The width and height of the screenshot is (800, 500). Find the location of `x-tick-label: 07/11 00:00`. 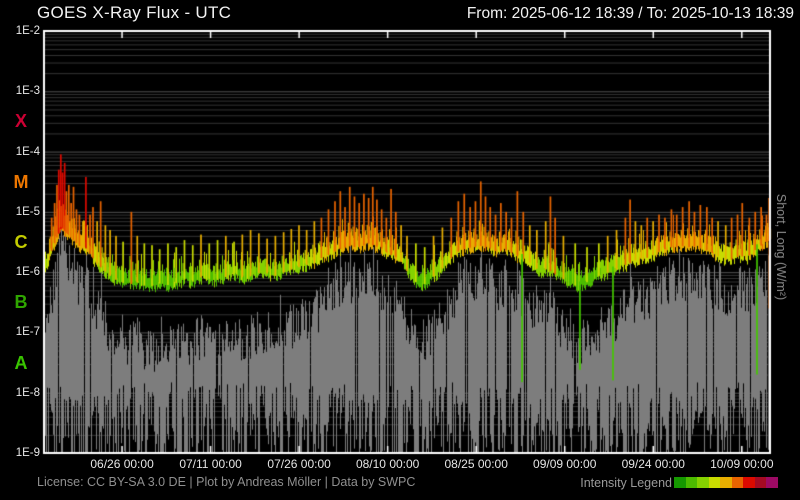

x-tick-label: 07/11 00:00 is located at coordinates (210, 464).